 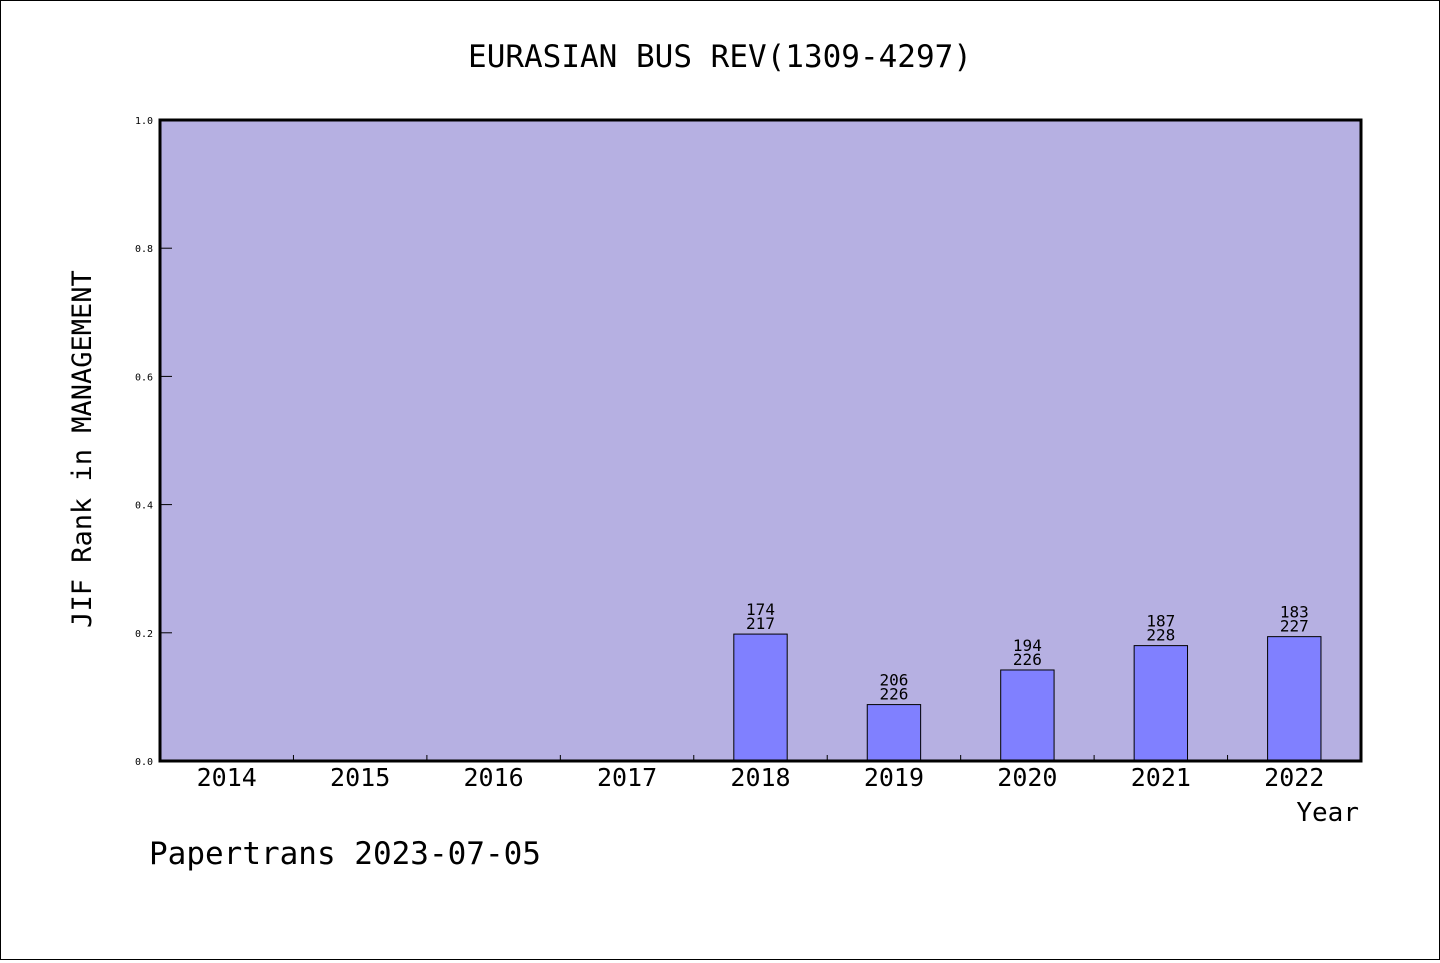 What do you see at coordinates (1294, 699) in the screenshot?
I see `bar-2022` at bounding box center [1294, 699].